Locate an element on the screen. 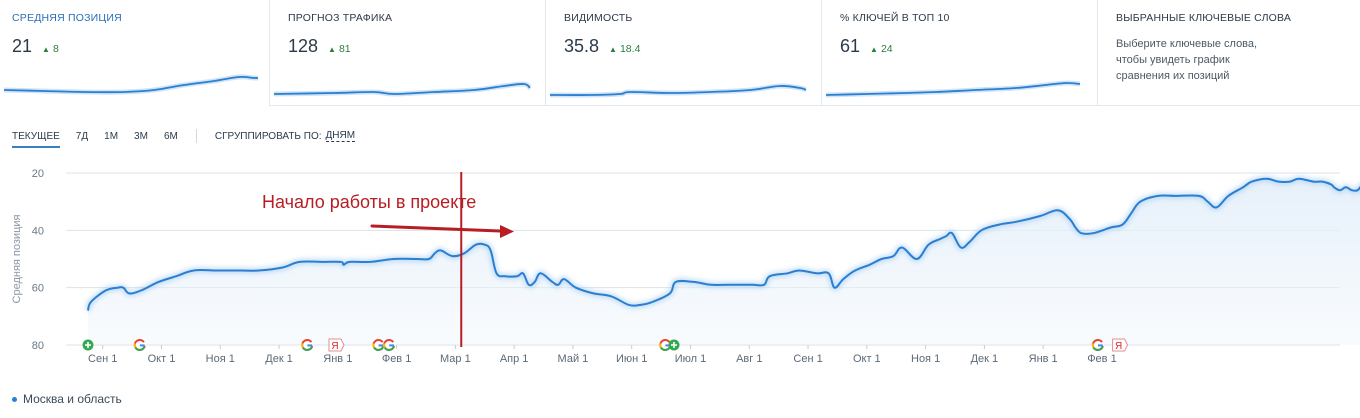 The image size is (1360, 418). annotation-text: Начало работы в проекте is located at coordinates (369, 202).